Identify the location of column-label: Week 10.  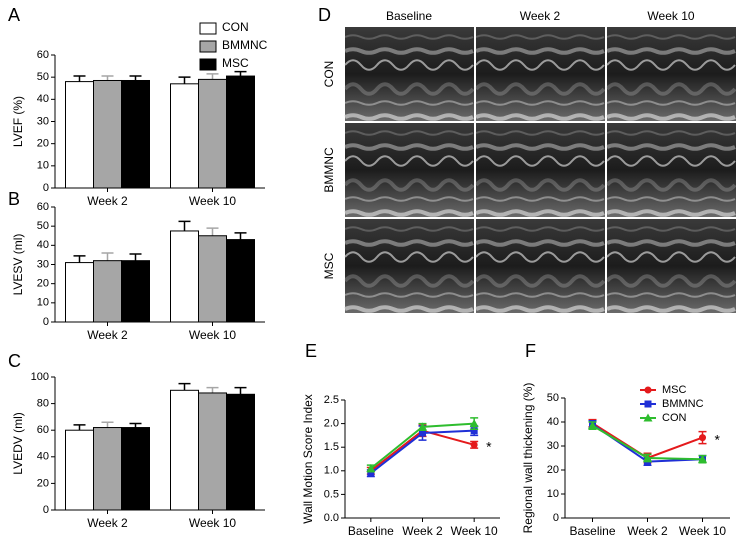
(670, 16).